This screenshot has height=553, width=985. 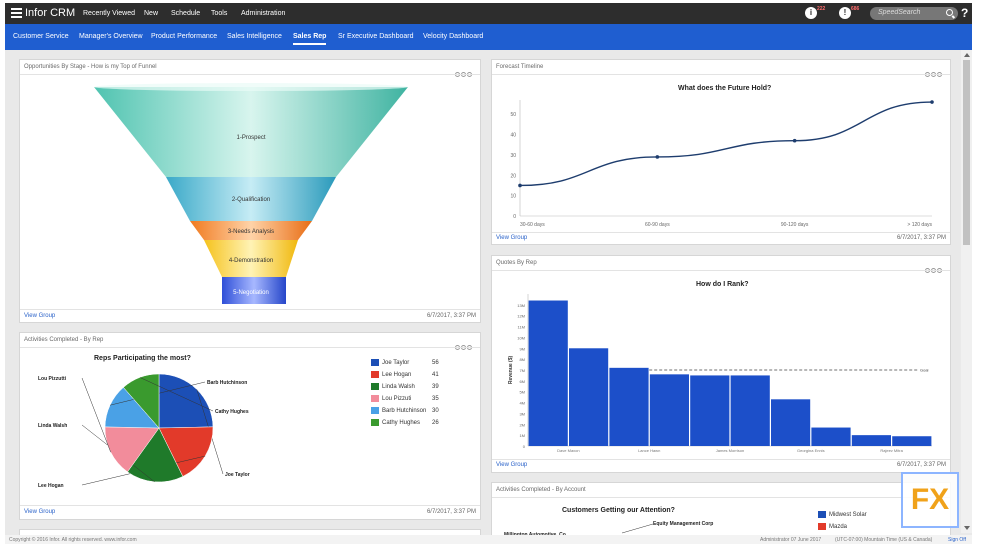 What do you see at coordinates (186, 13) in the screenshot?
I see `menu-schedule: Schedule` at bounding box center [186, 13].